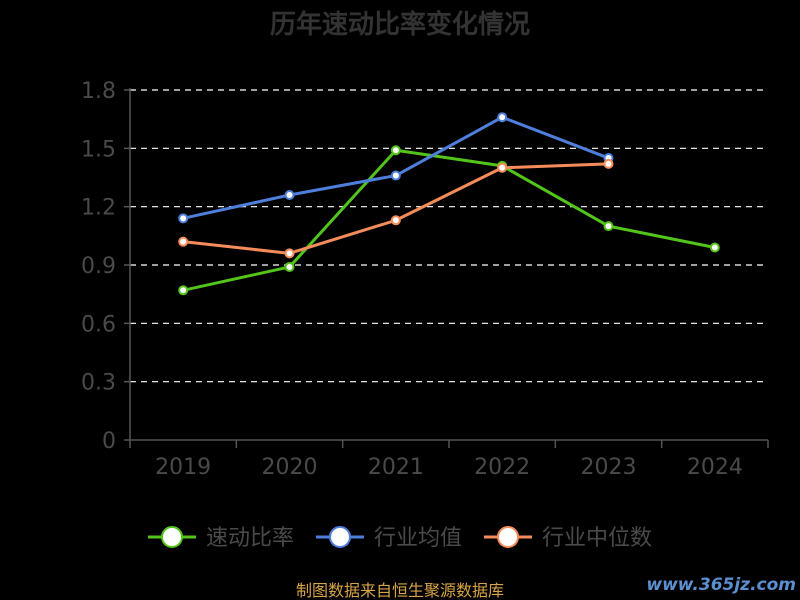 This screenshot has width=800, height=600. I want to click on x-tick-label: 2022, so click(502, 467).